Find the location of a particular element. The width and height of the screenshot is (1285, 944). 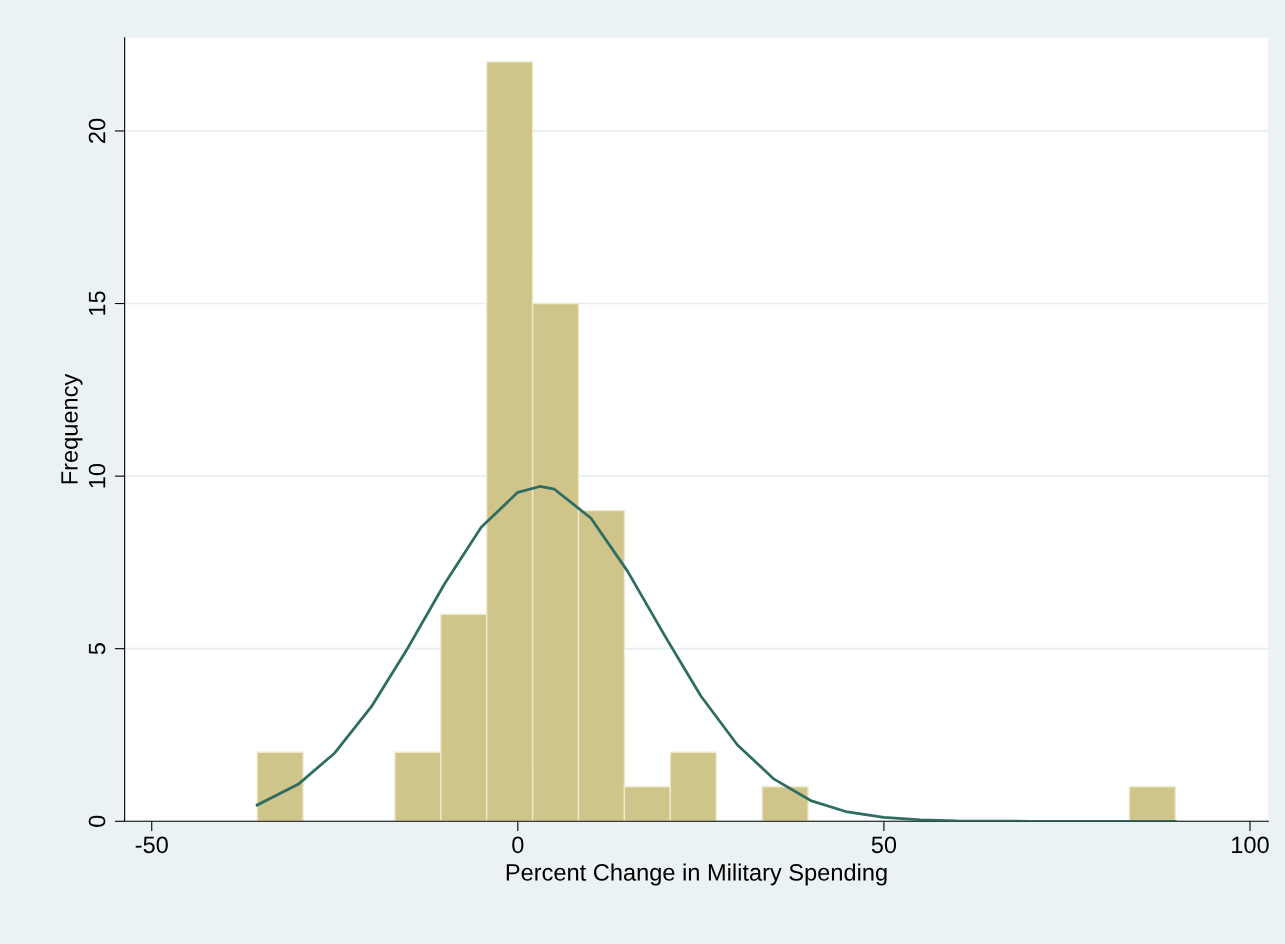

y-tick-label: 20 is located at coordinates (97, 130).